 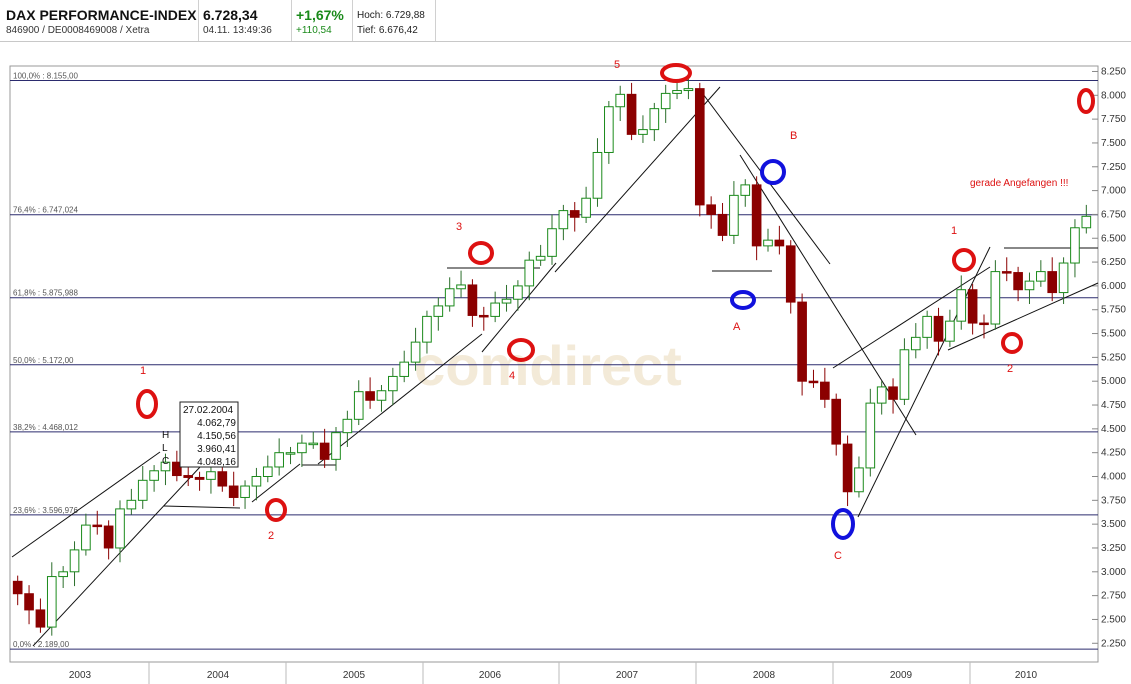 What do you see at coordinates (617, 65) in the screenshot?
I see `wave-label-4: 5` at bounding box center [617, 65].